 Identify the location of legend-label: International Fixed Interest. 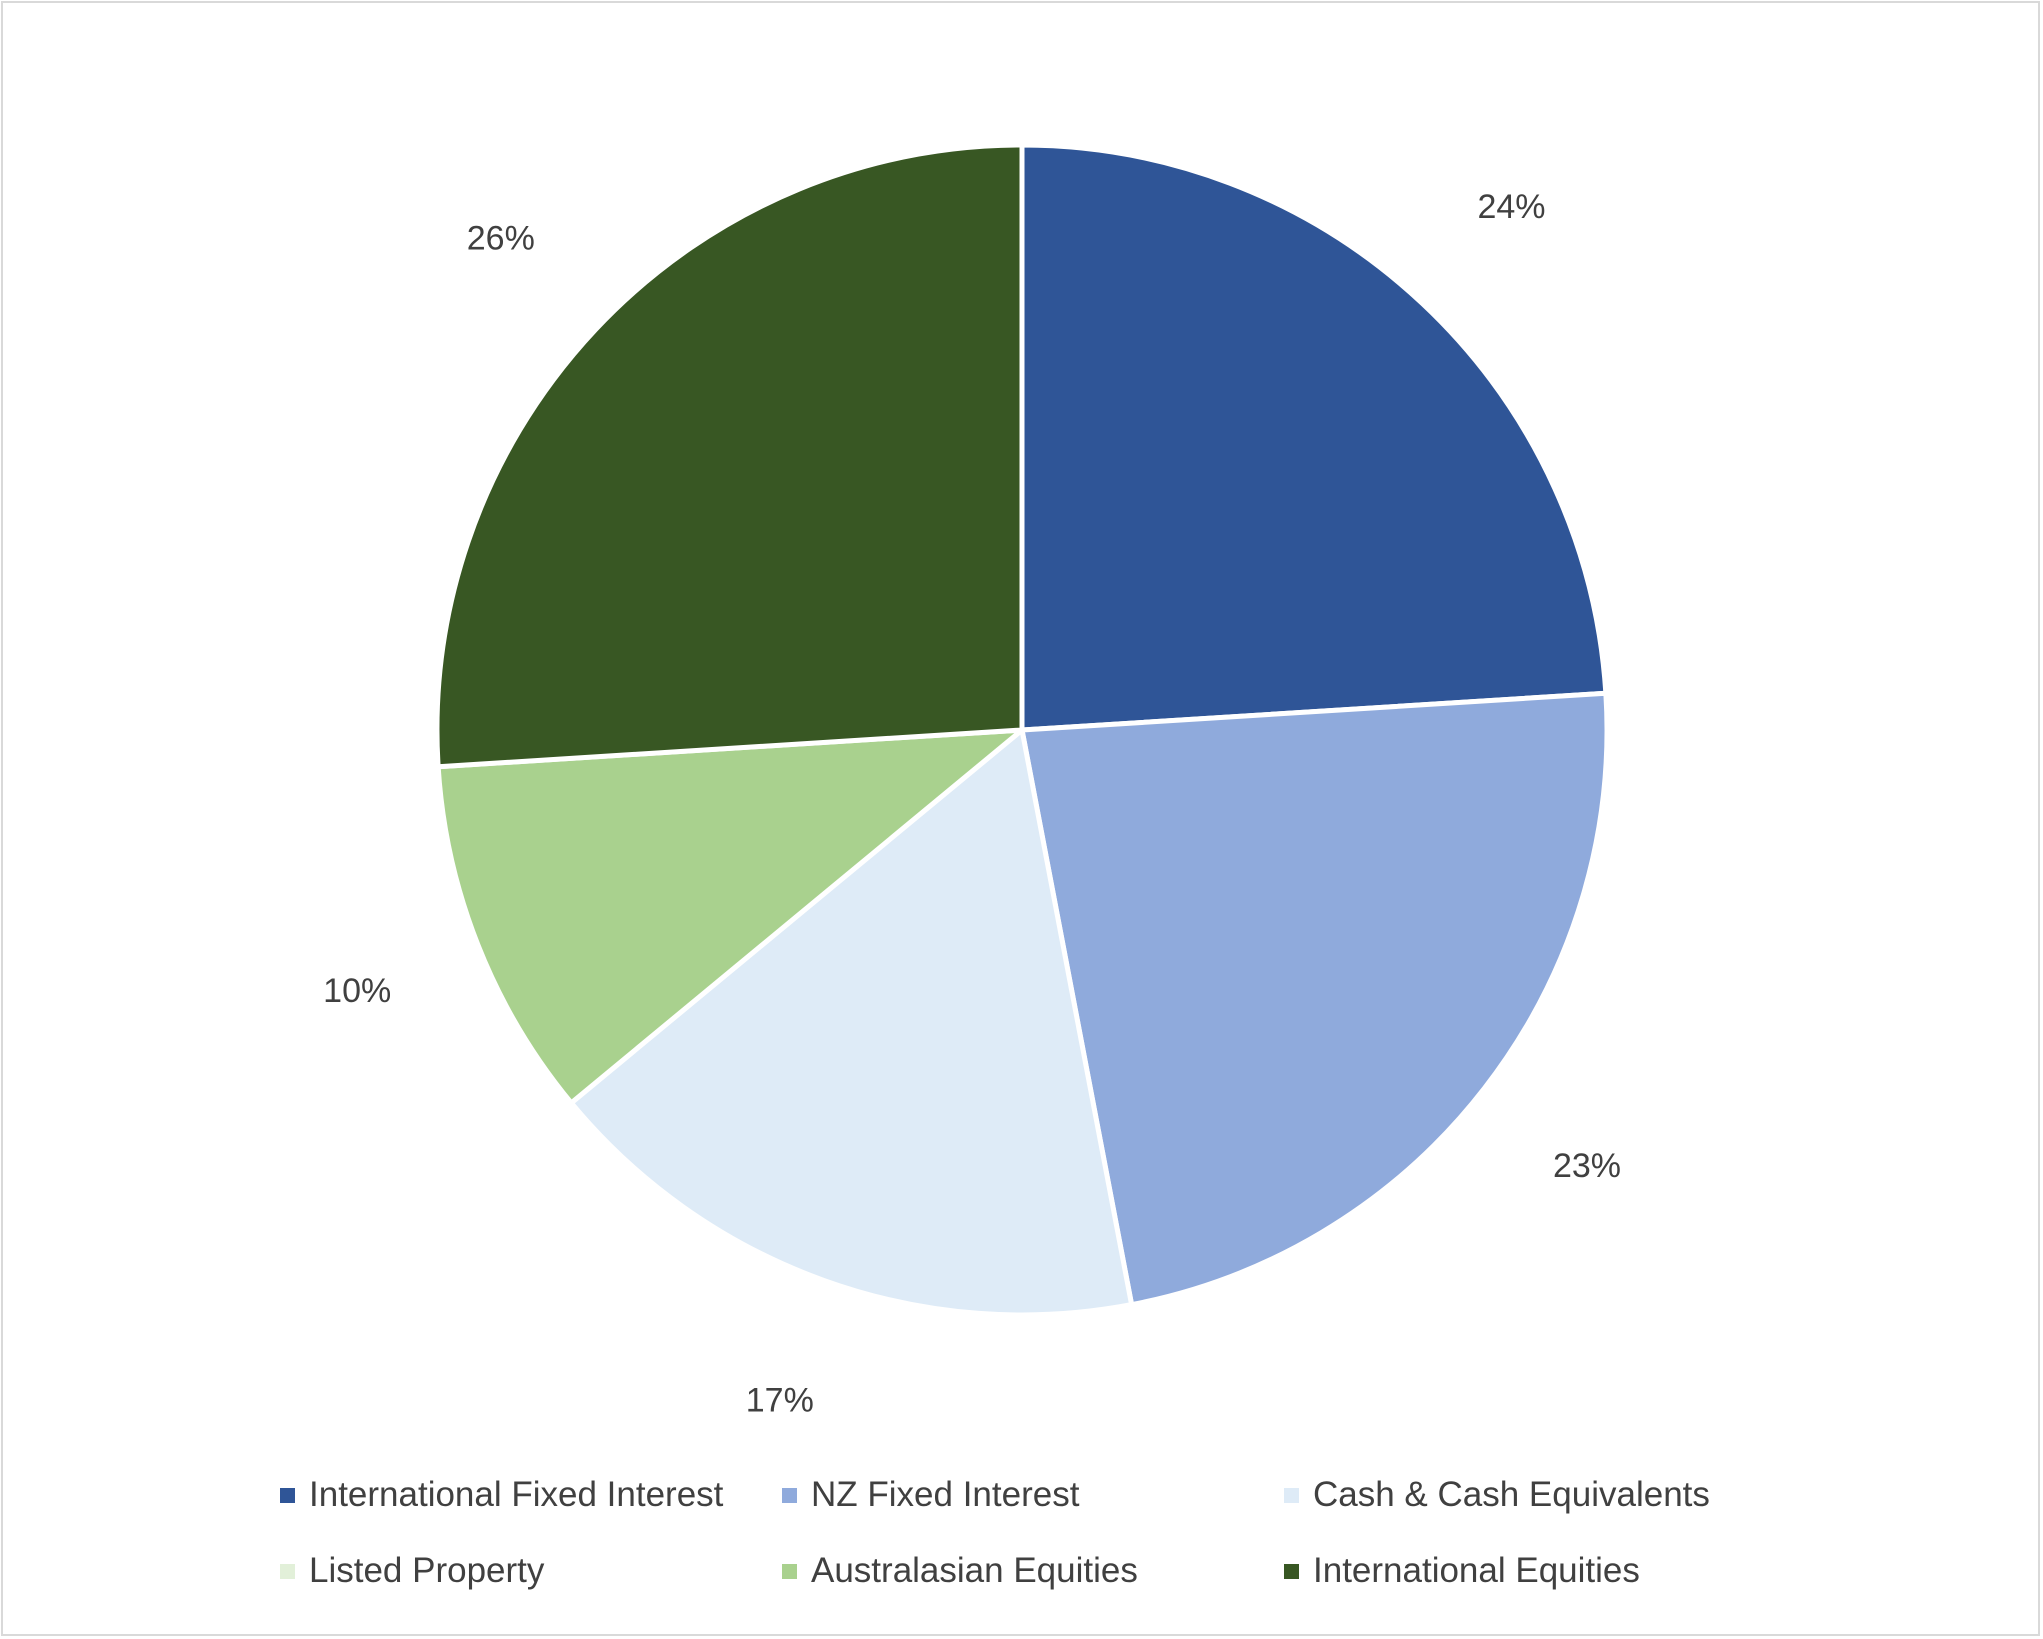
(516, 1494).